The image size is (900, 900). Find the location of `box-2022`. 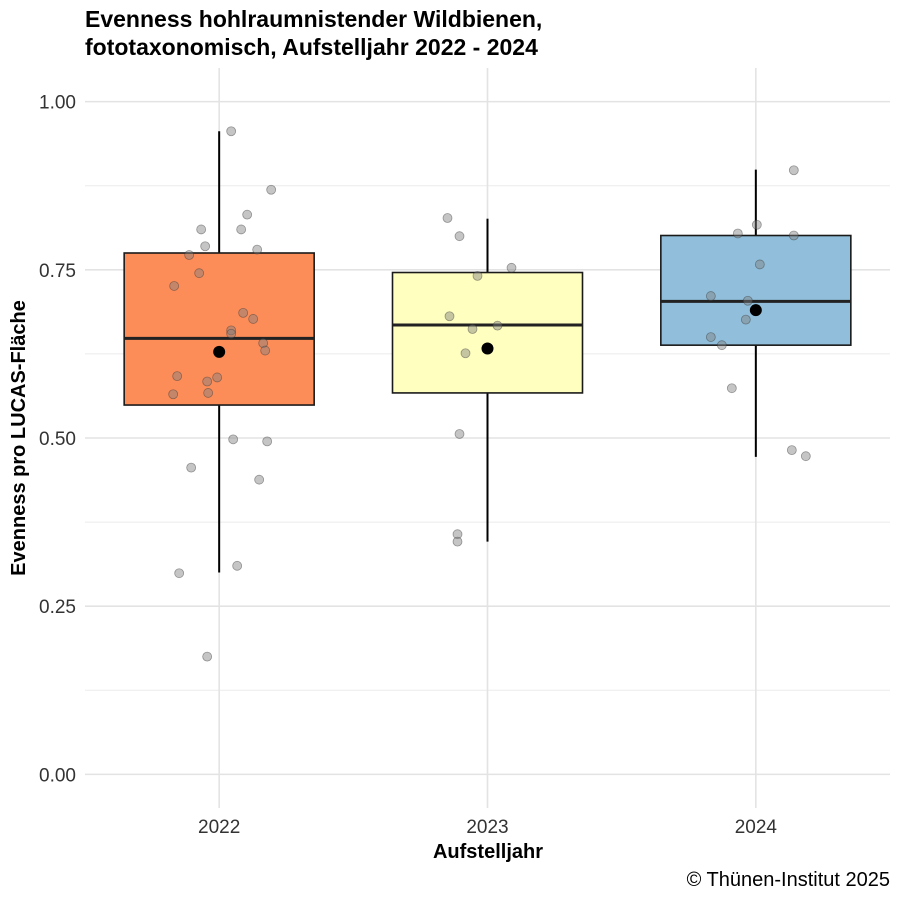

box-2022 is located at coordinates (219, 352).